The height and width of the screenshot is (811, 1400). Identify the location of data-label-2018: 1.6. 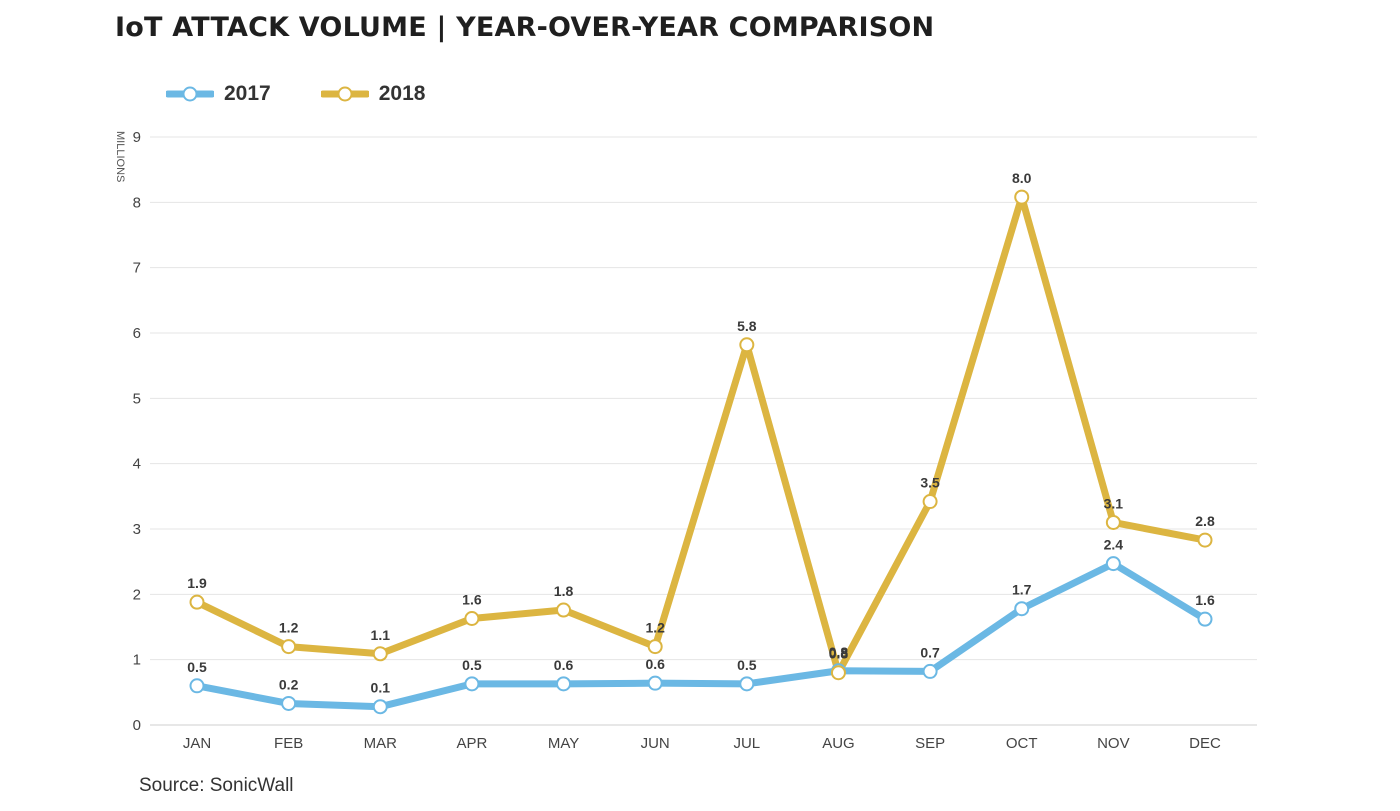
(472, 600).